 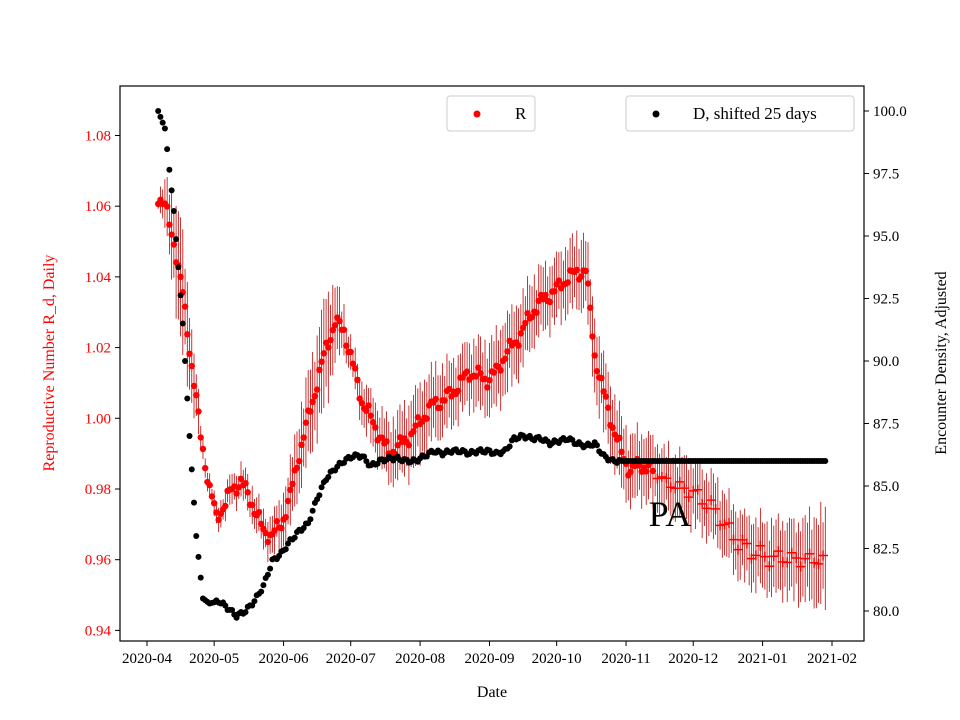 What do you see at coordinates (886, 362) in the screenshot?
I see `right-y-tick-label: 90.0` at bounding box center [886, 362].